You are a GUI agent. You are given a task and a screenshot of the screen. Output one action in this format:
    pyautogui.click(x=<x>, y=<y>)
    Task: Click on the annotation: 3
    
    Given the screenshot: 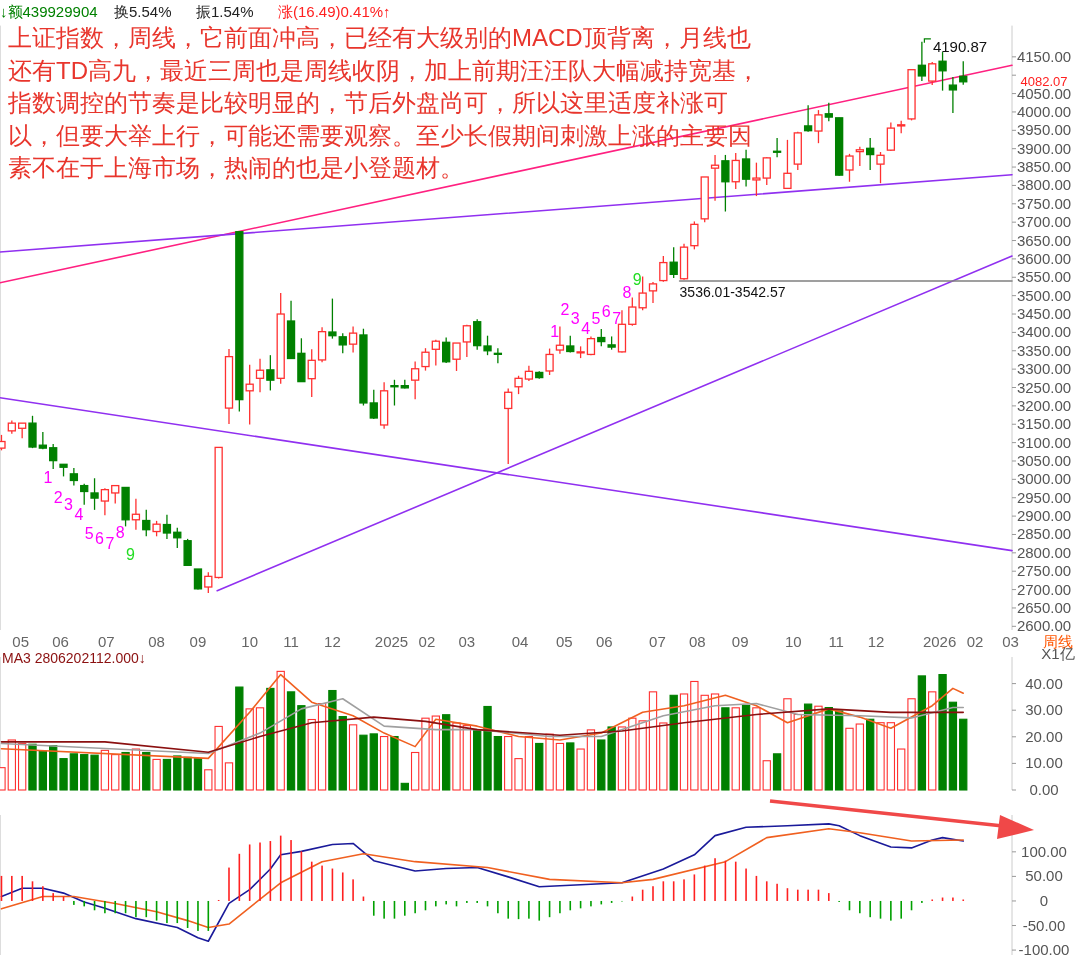 What is the action you would take?
    pyautogui.click(x=575, y=318)
    